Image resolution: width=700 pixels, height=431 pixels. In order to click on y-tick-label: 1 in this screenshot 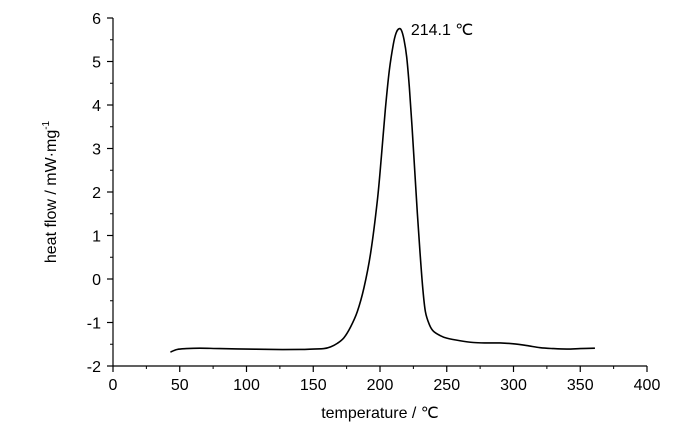, I will do `click(96, 237)`.